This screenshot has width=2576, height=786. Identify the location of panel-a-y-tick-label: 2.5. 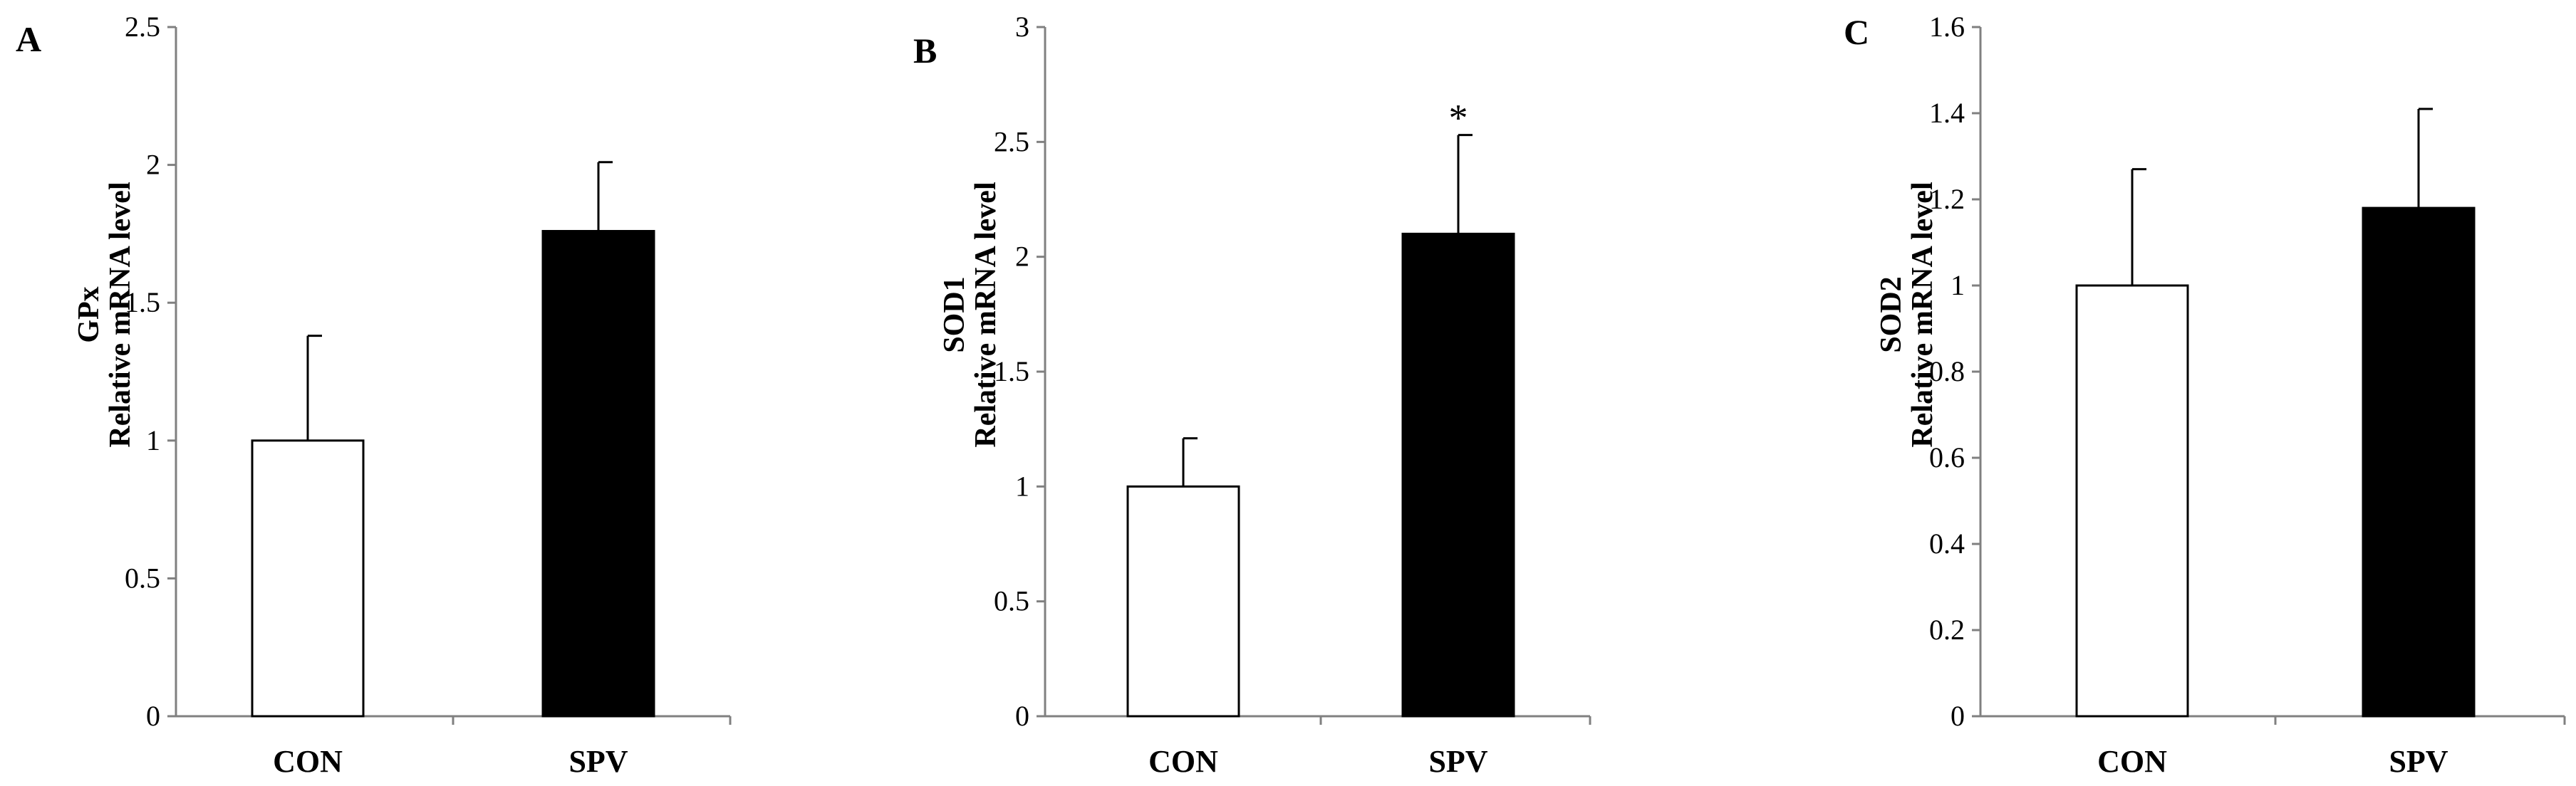
(142, 27).